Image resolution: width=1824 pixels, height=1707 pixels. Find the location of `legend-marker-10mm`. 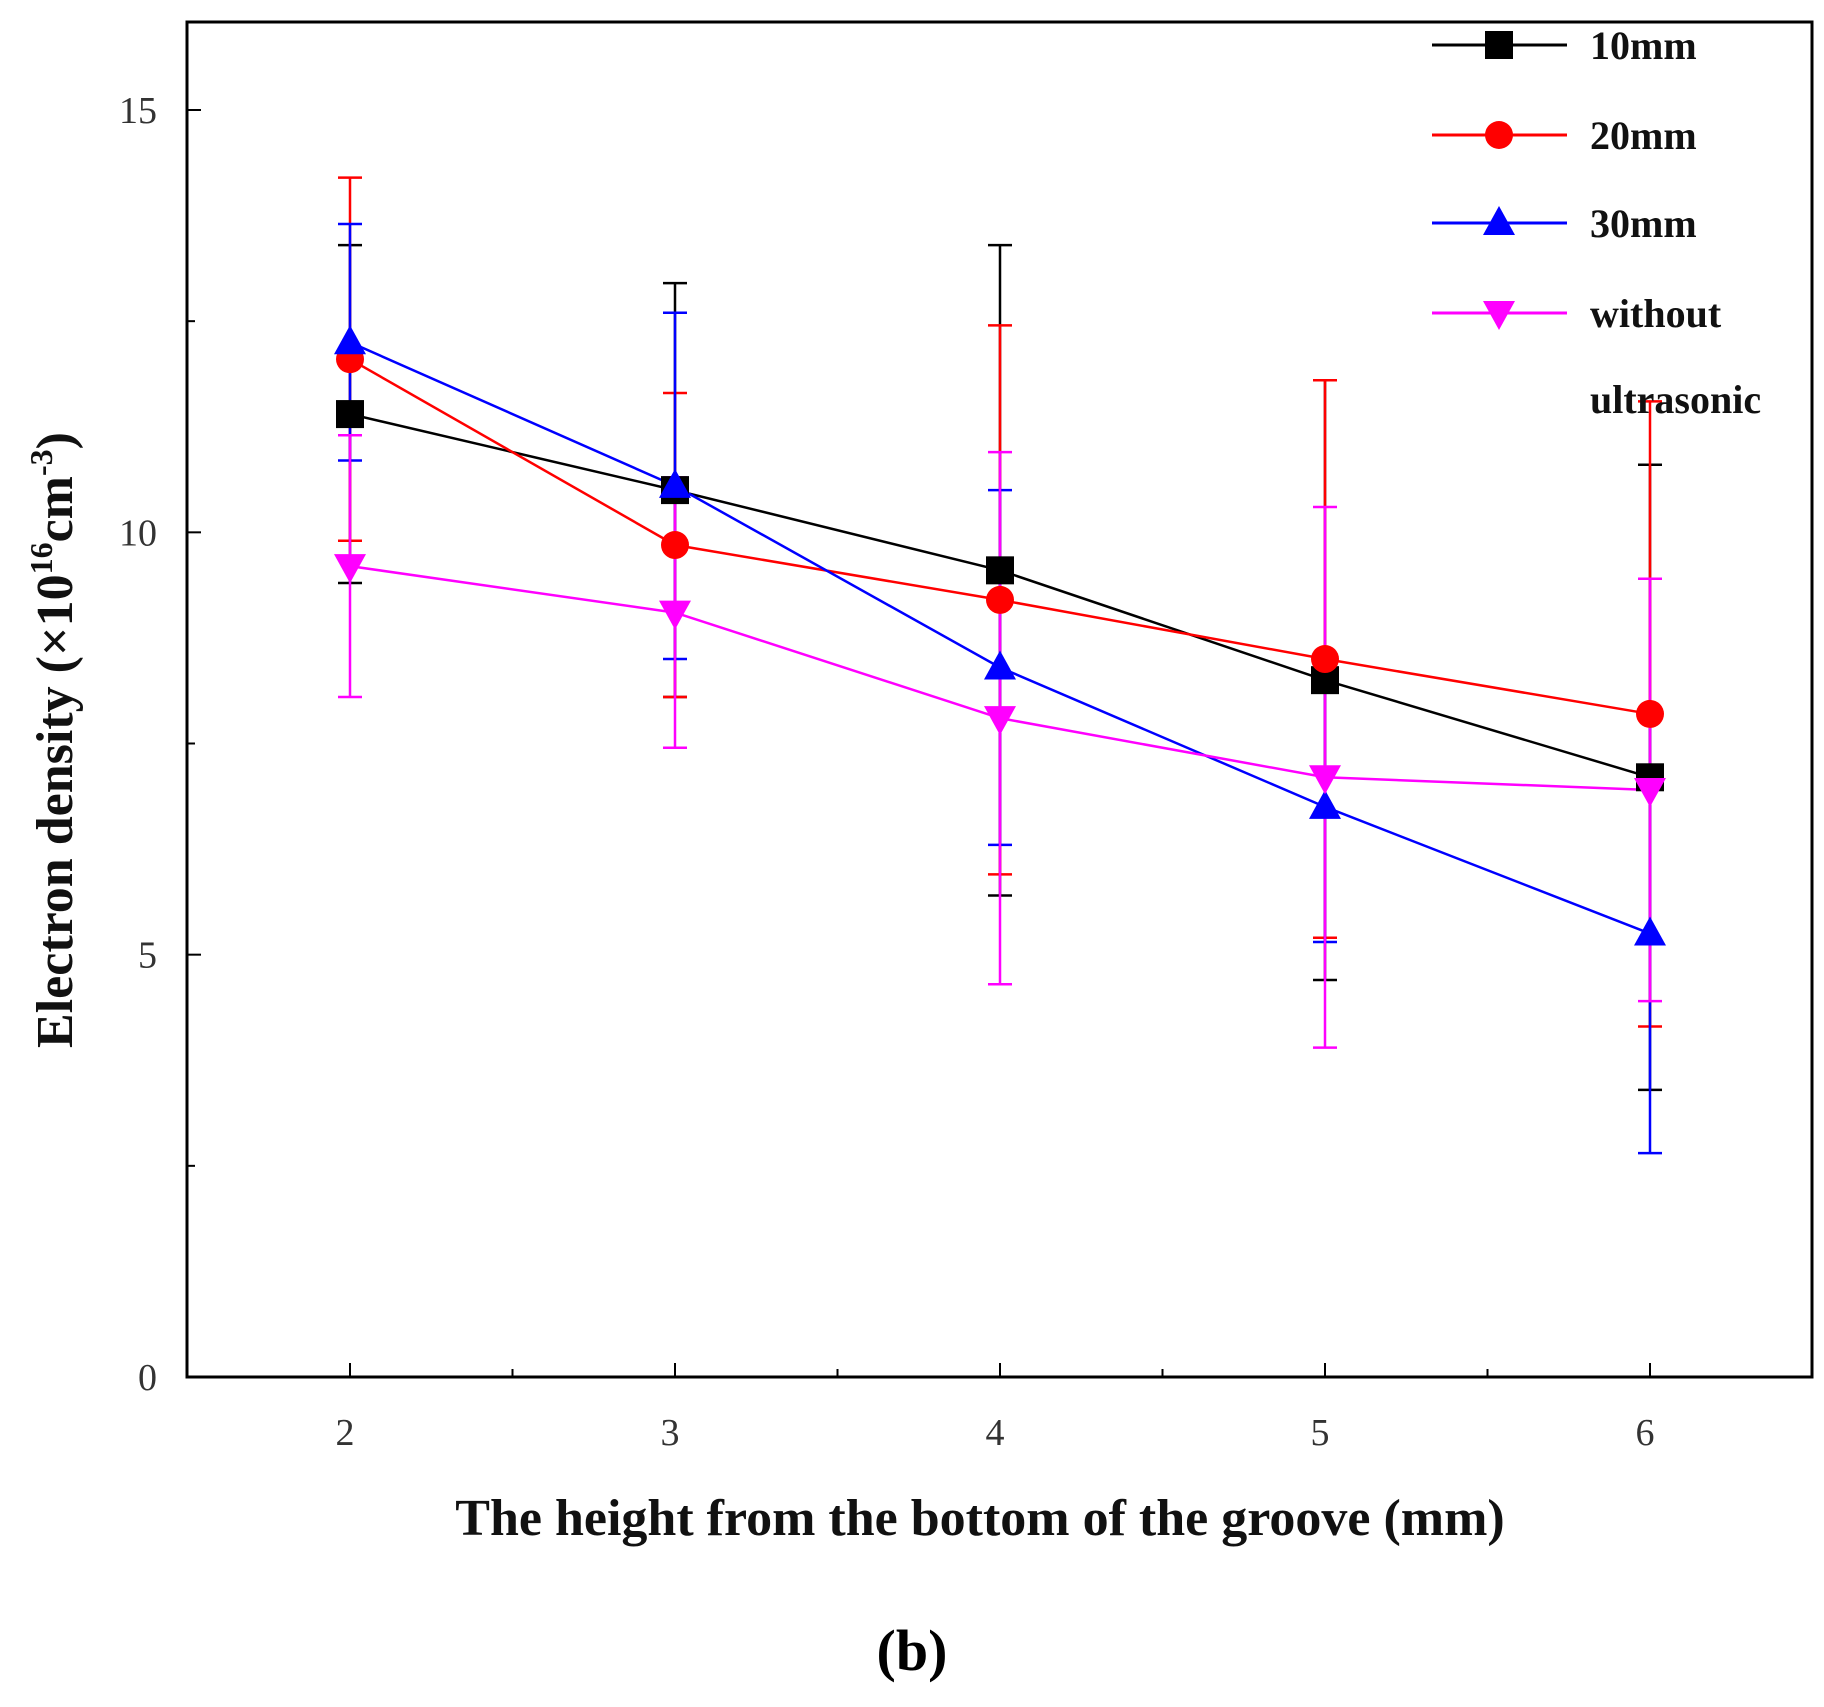

legend-marker-10mm is located at coordinates (1499, 45).